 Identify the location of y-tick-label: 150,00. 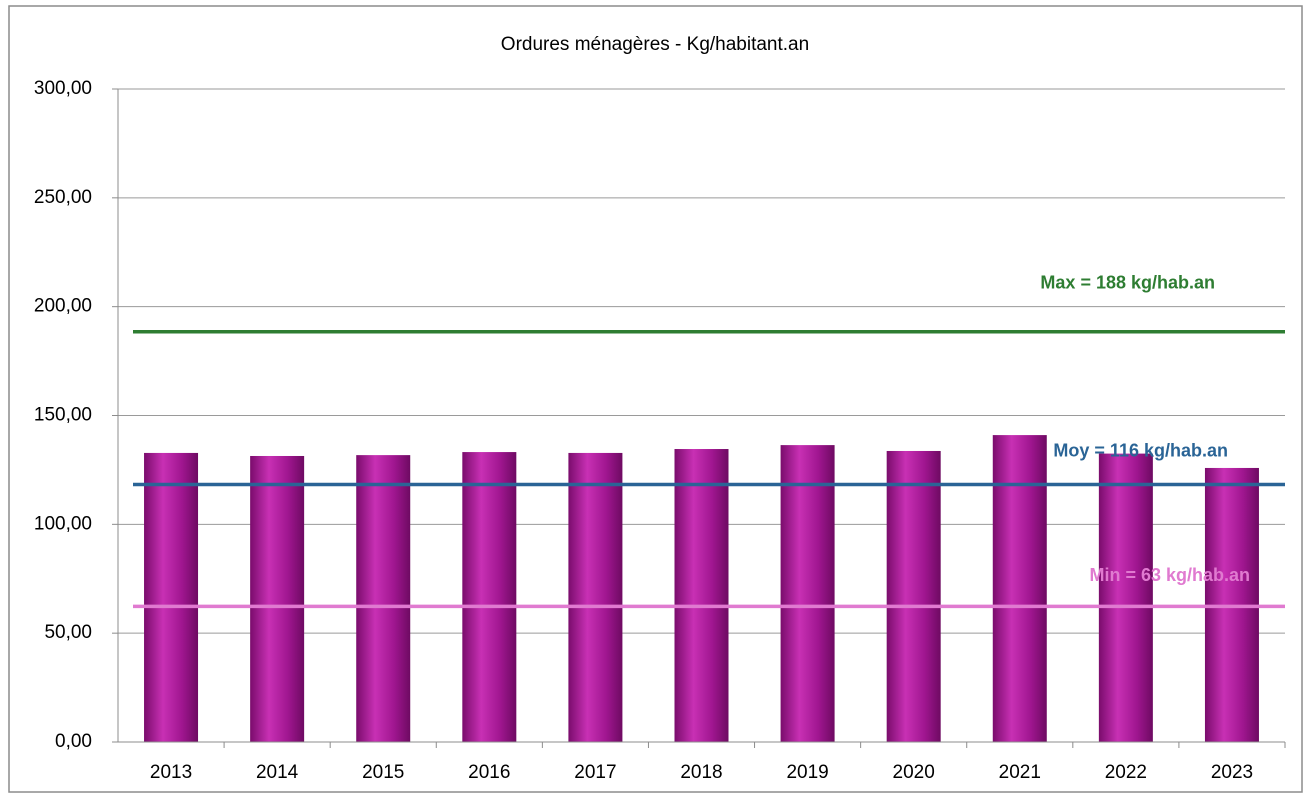
(63, 415).